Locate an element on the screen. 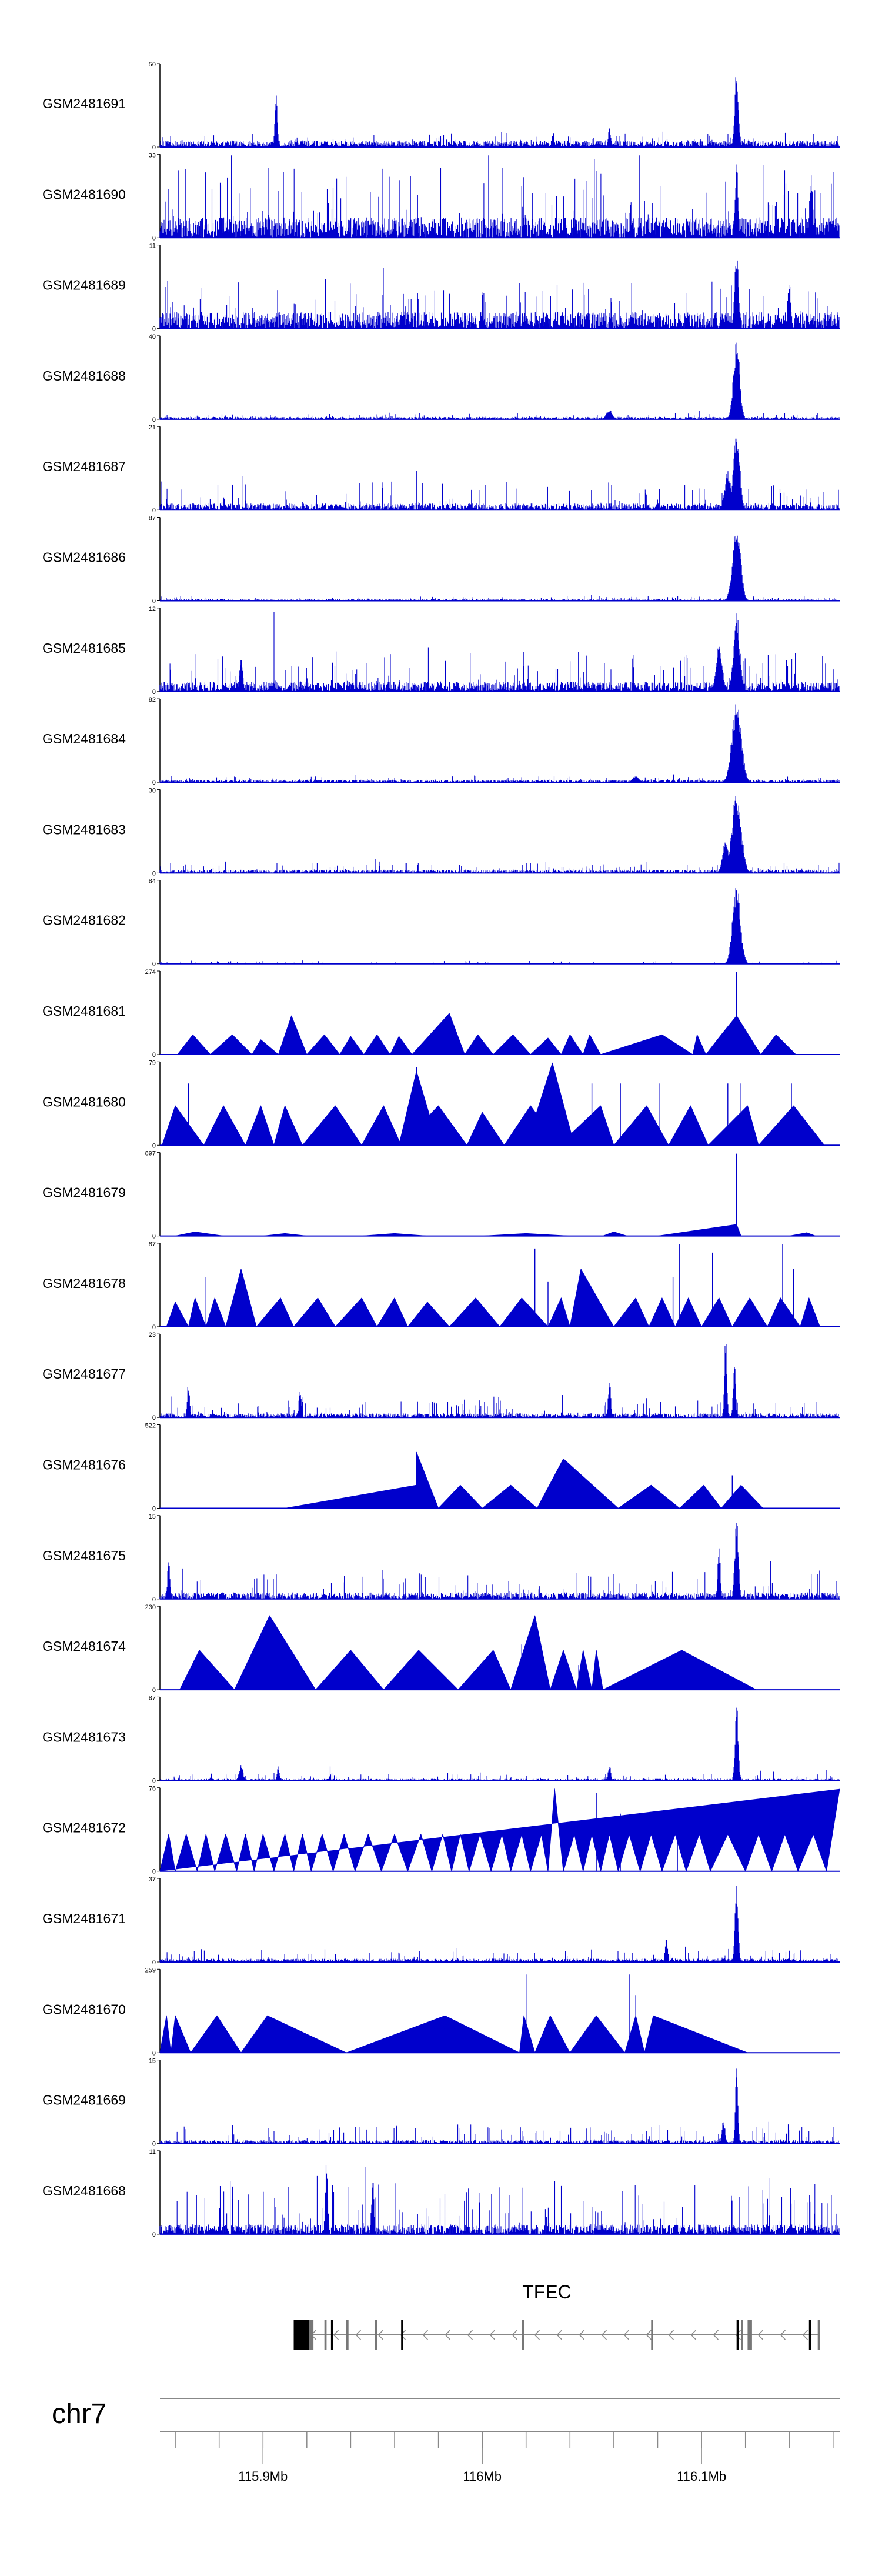 This screenshot has width=882, height=2576. track-label: GSM2481673 is located at coordinates (84, 1736).